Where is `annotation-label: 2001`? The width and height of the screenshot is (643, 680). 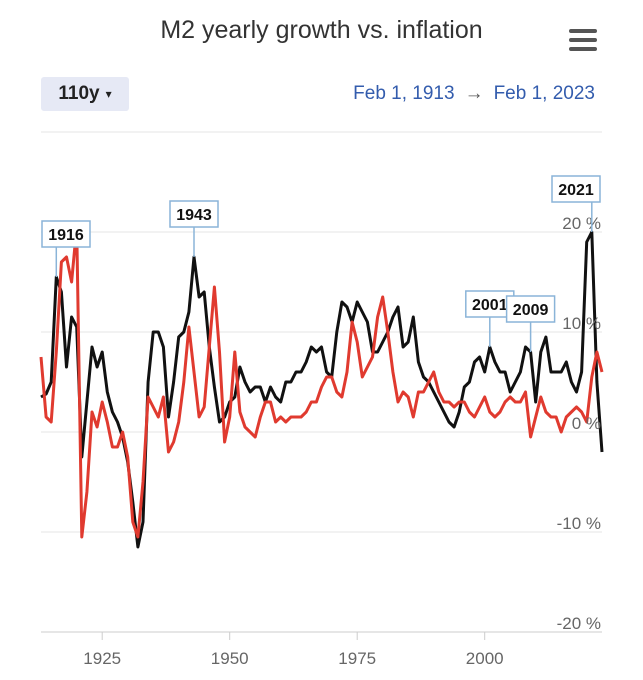 annotation-label: 2001 is located at coordinates (490, 305).